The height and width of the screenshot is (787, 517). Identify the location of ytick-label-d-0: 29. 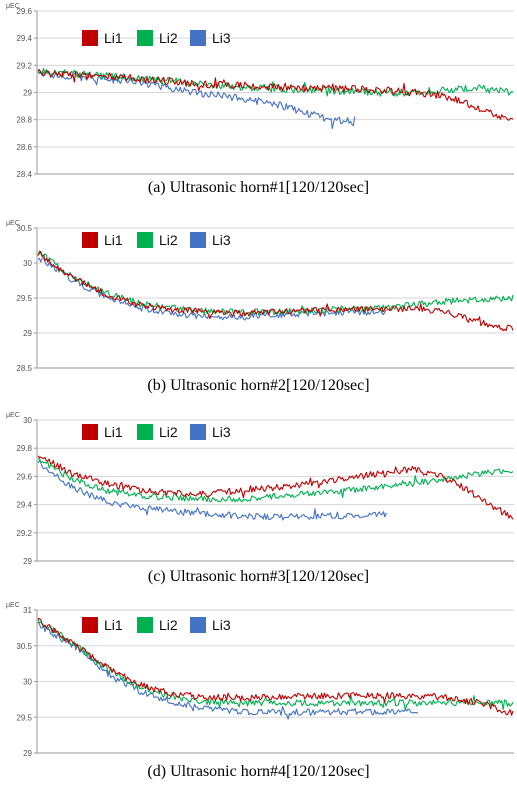
(27, 753).